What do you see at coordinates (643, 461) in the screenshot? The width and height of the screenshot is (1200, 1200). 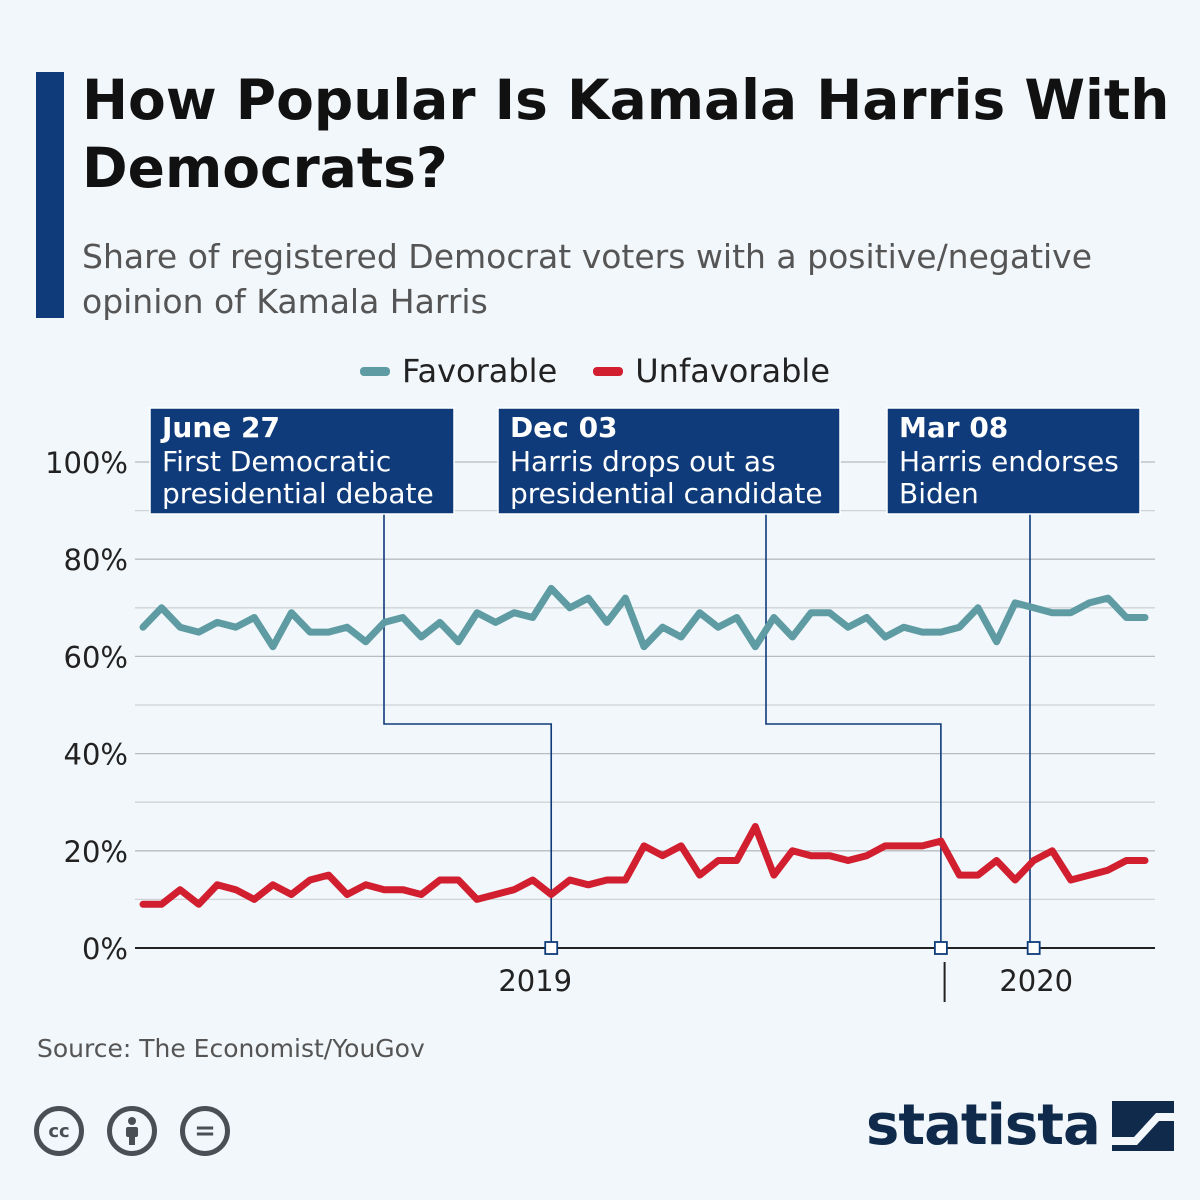 I see `annotation-text: Harris drops out as` at bounding box center [643, 461].